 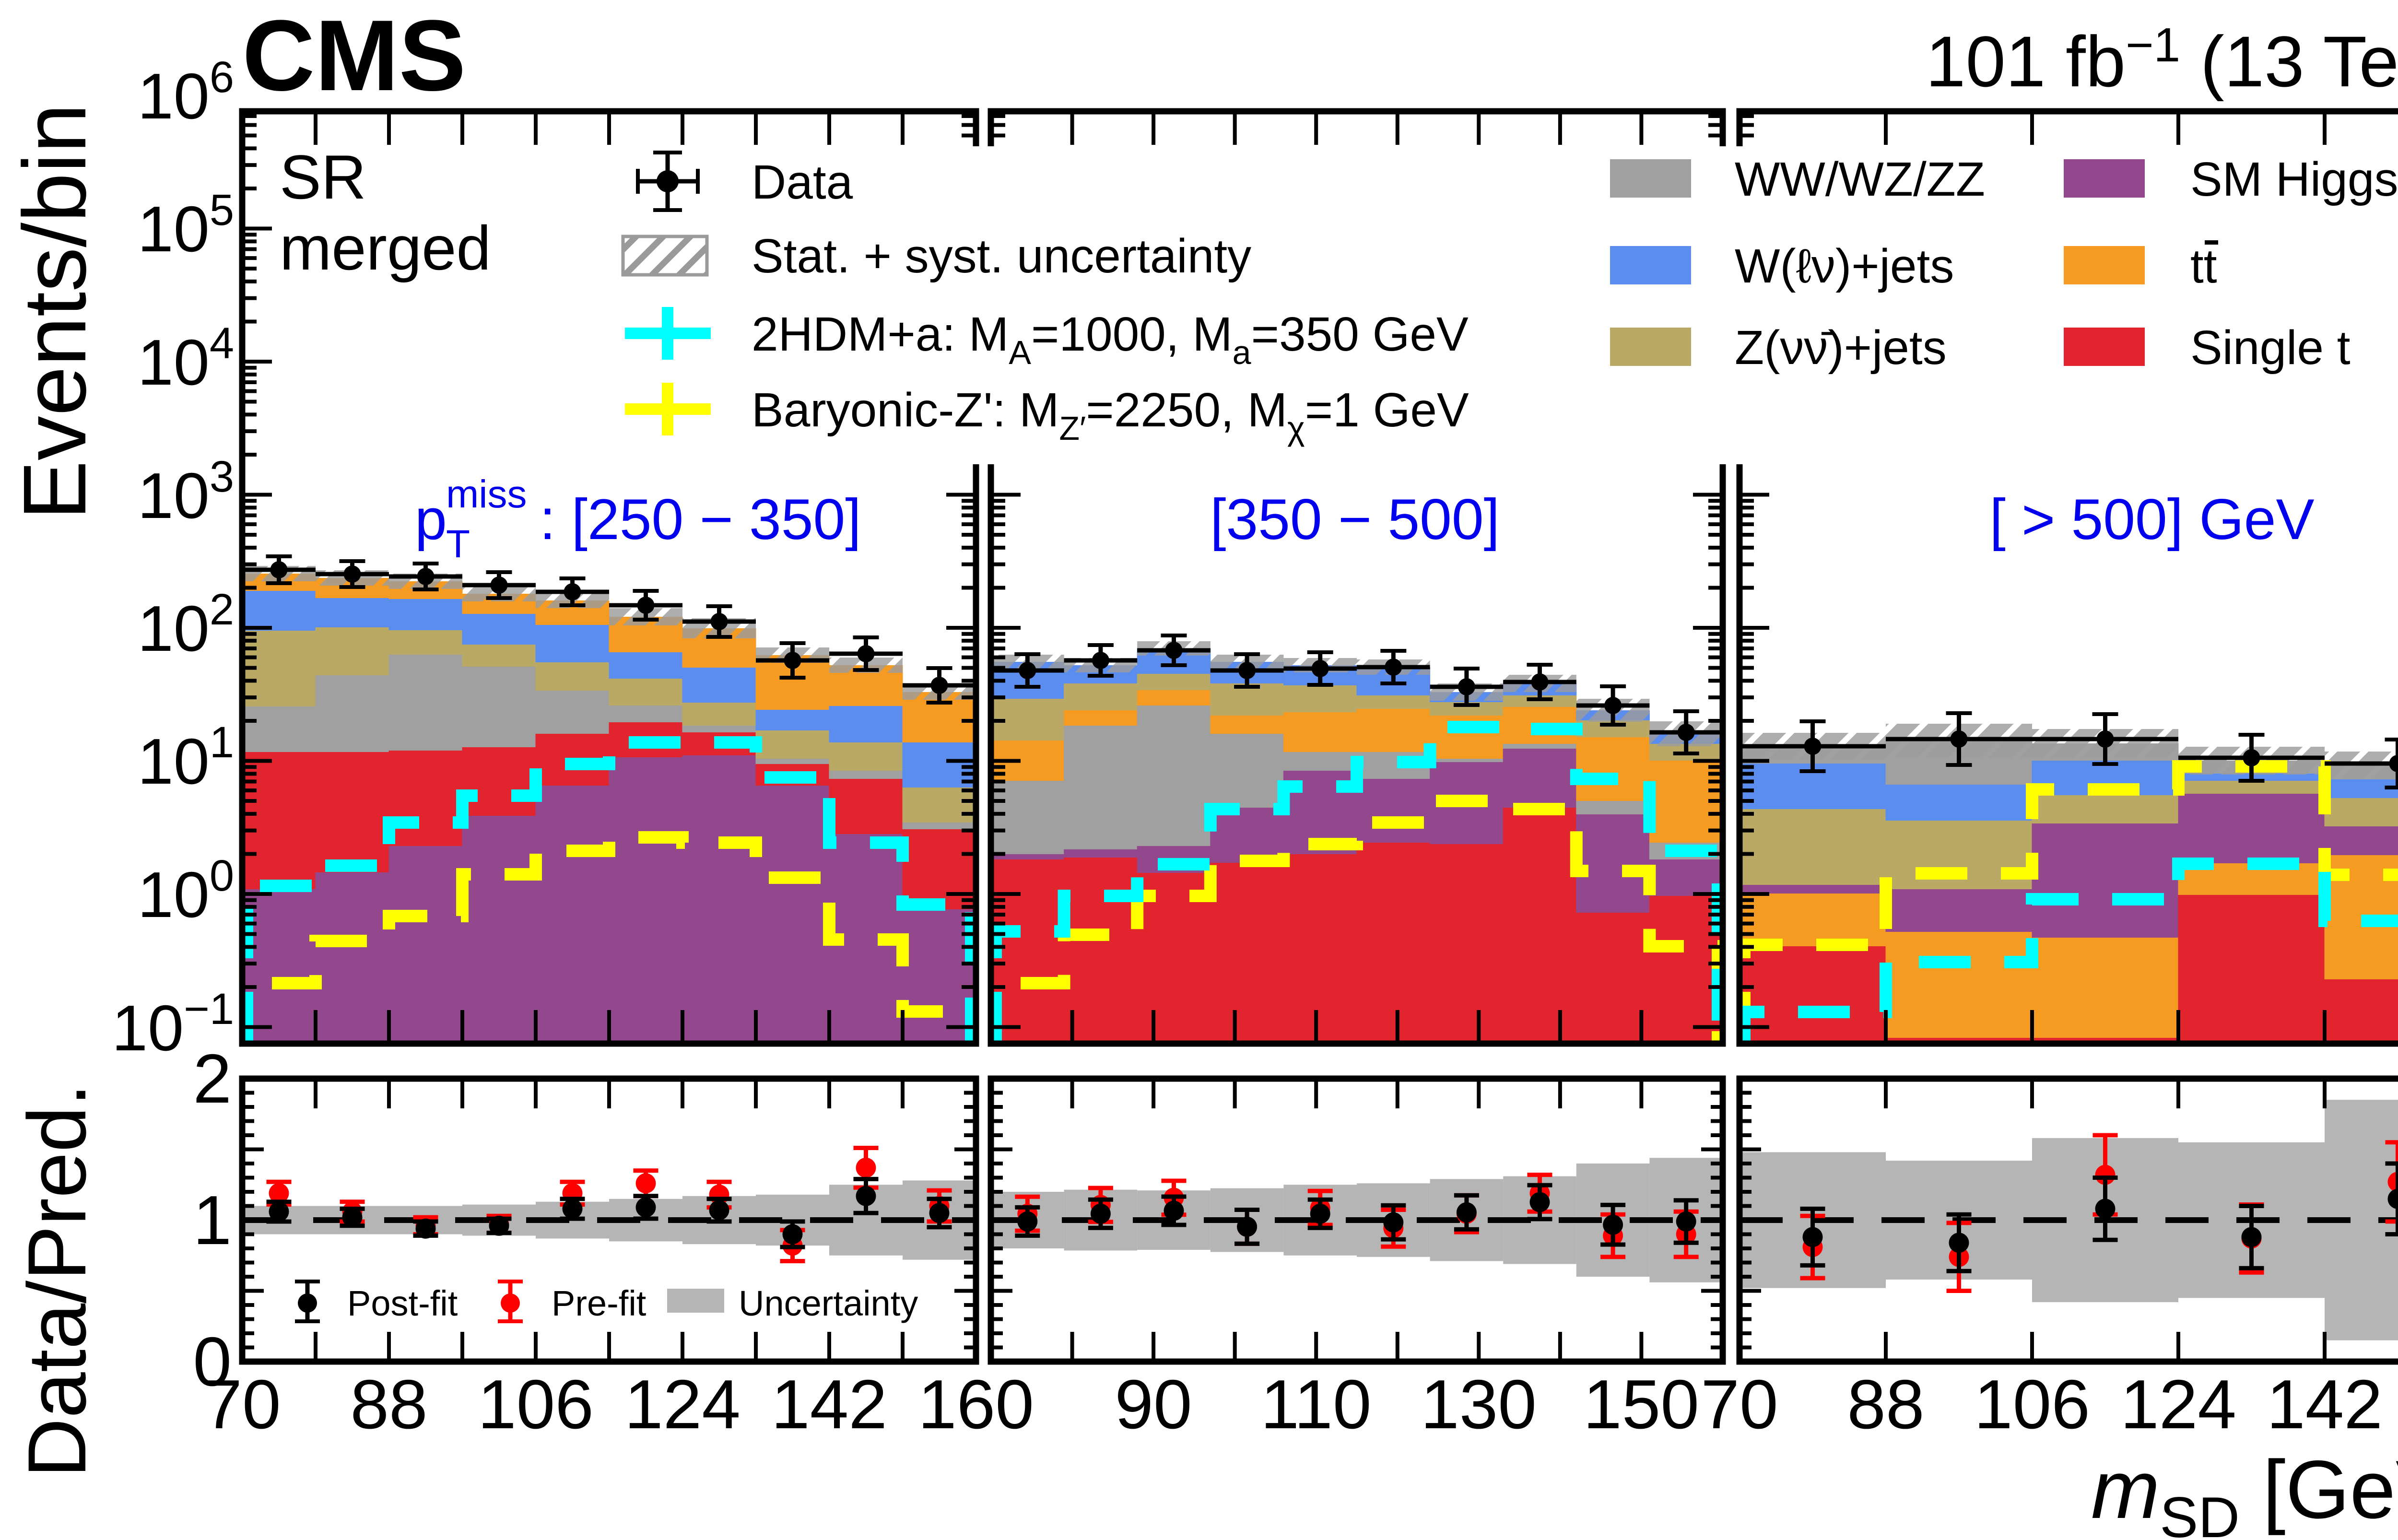 What do you see at coordinates (354, 56) in the screenshot?
I see `svg-text: CMS` at bounding box center [354, 56].